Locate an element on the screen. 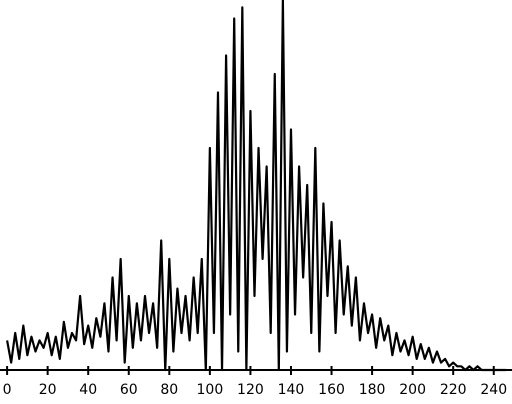 The width and height of the screenshot is (512, 404). x-tick-label: 0 is located at coordinates (7, 390).